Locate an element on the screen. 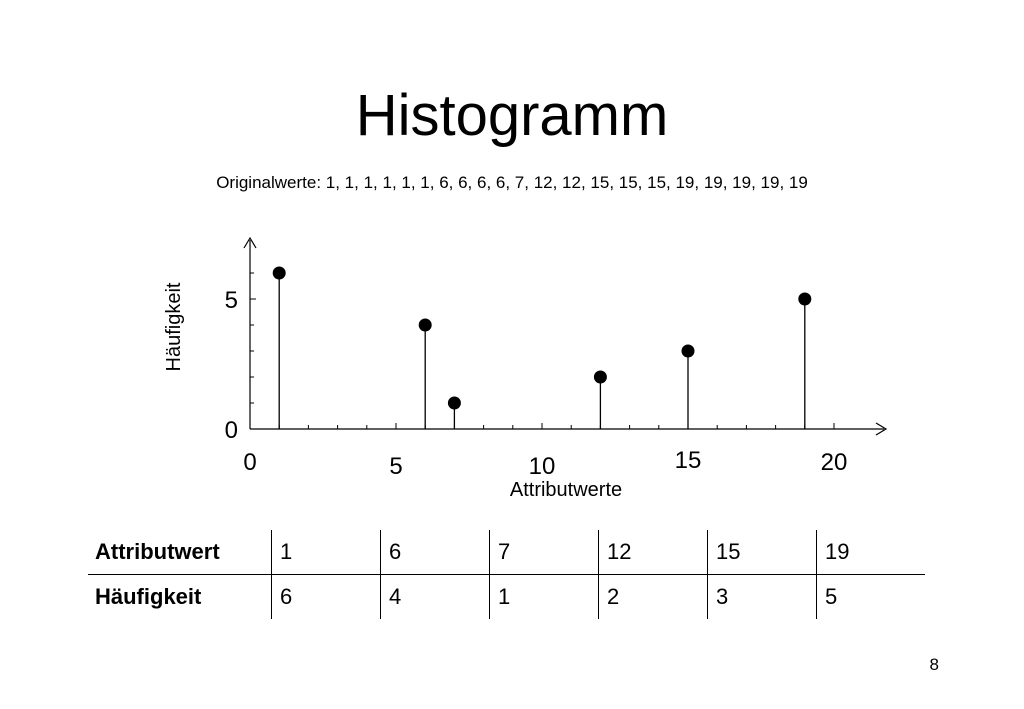 This screenshot has width=1024, height=709. y-tick-label: 0 is located at coordinates (231, 430).